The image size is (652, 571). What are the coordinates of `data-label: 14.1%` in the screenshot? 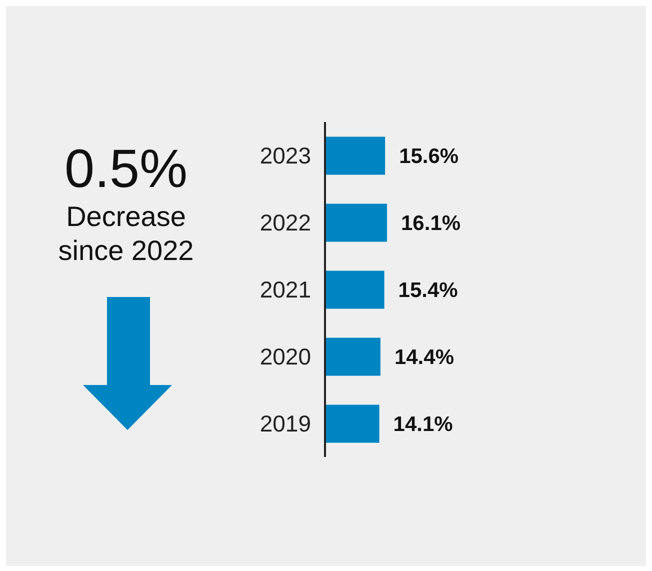 It's located at (423, 424).